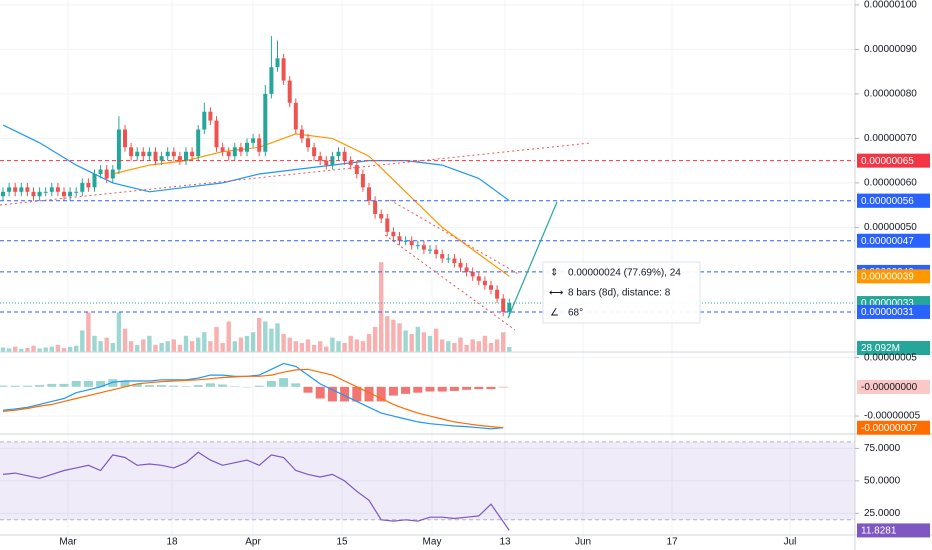  Describe the element at coordinates (575, 313) in the screenshot. I see `measure-text: 68°` at that location.